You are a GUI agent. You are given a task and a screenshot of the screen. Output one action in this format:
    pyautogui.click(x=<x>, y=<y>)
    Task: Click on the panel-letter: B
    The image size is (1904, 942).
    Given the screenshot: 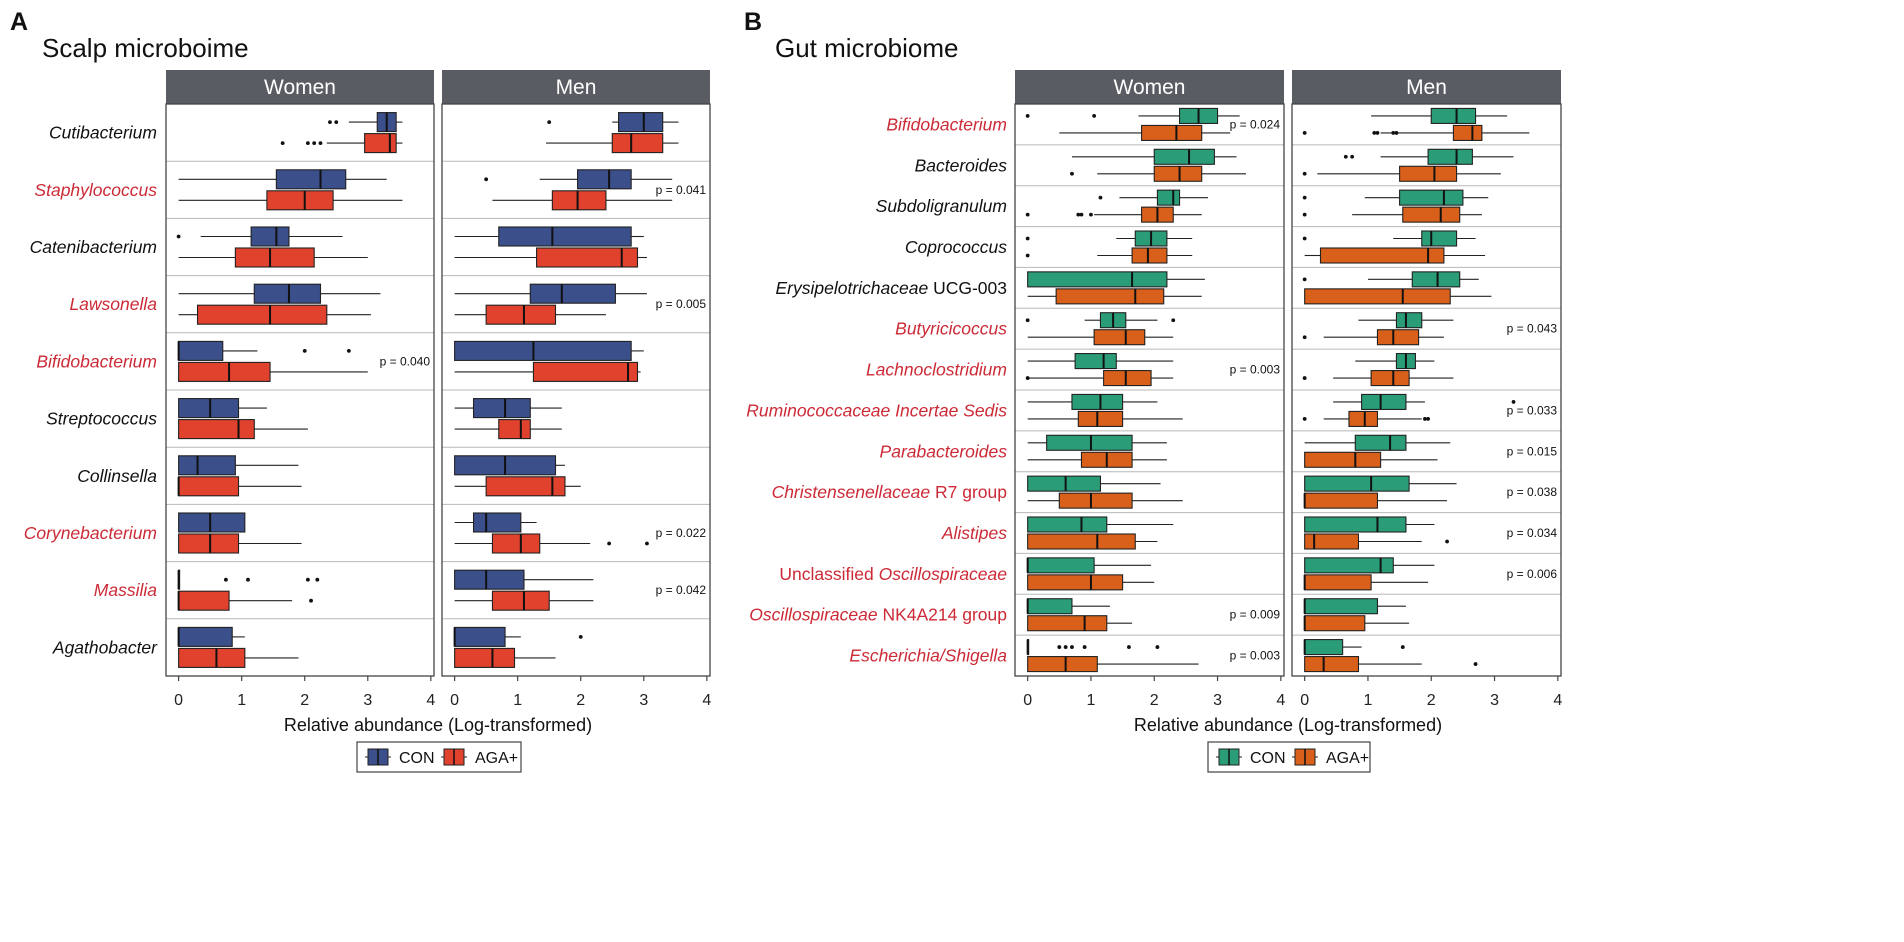 What is the action you would take?
    pyautogui.click(x=753, y=22)
    